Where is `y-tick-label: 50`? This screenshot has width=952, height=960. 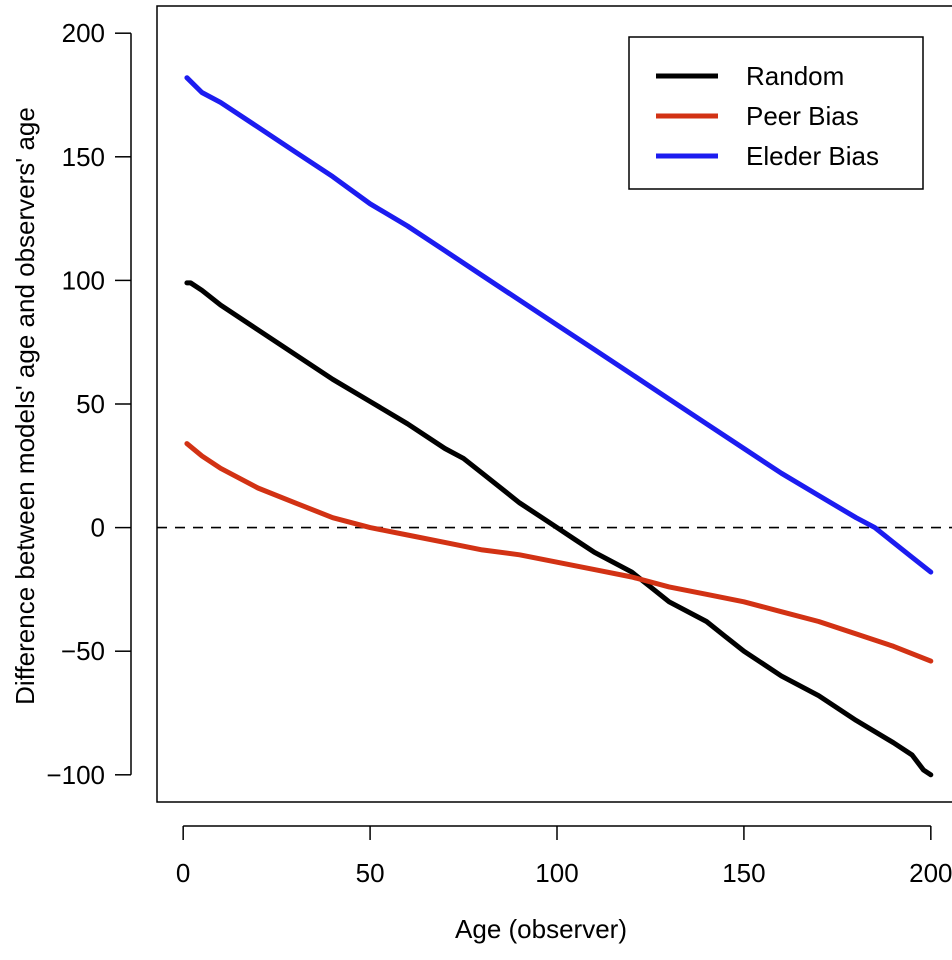 y-tick-label: 50 is located at coordinates (90, 404).